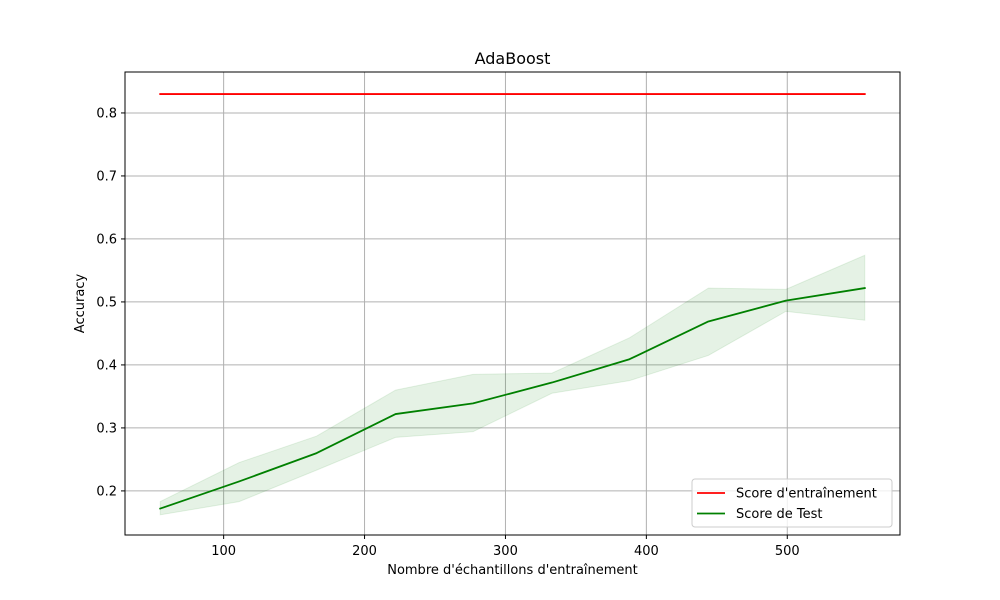 The height and width of the screenshot is (600, 1000). I want to click on y-tick-label: 0.7, so click(106, 176).